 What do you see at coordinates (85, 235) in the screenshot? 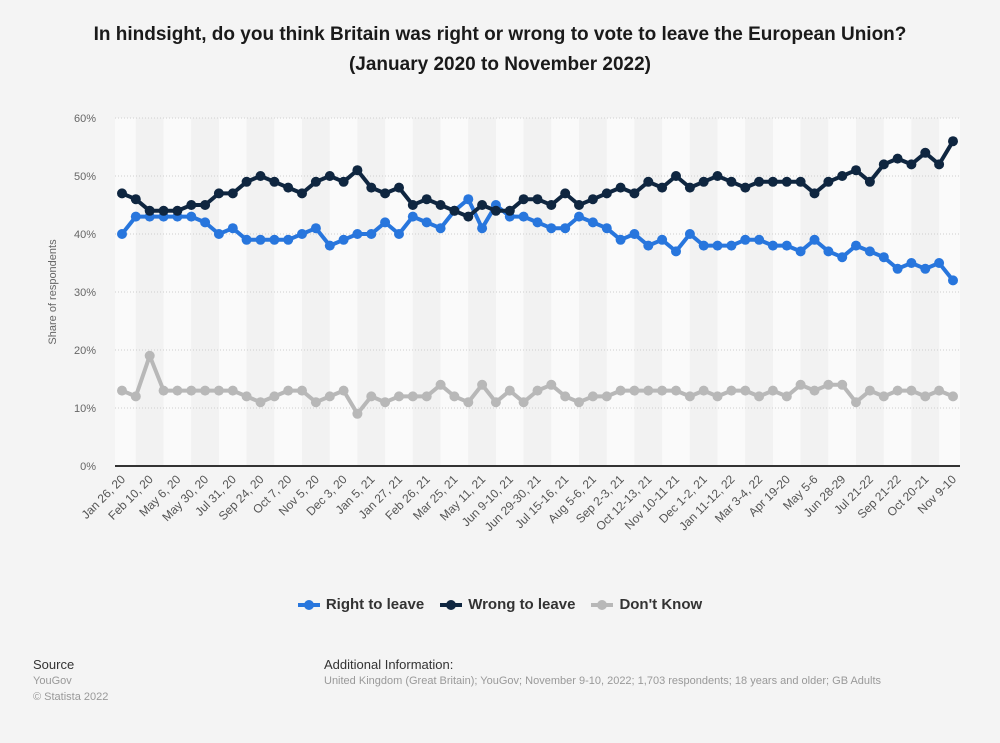
I see `y-tick-label: 40%` at bounding box center [85, 235].